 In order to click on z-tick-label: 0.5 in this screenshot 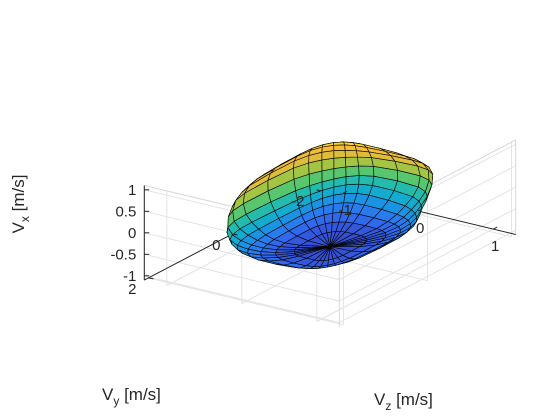, I will do `click(125, 211)`.